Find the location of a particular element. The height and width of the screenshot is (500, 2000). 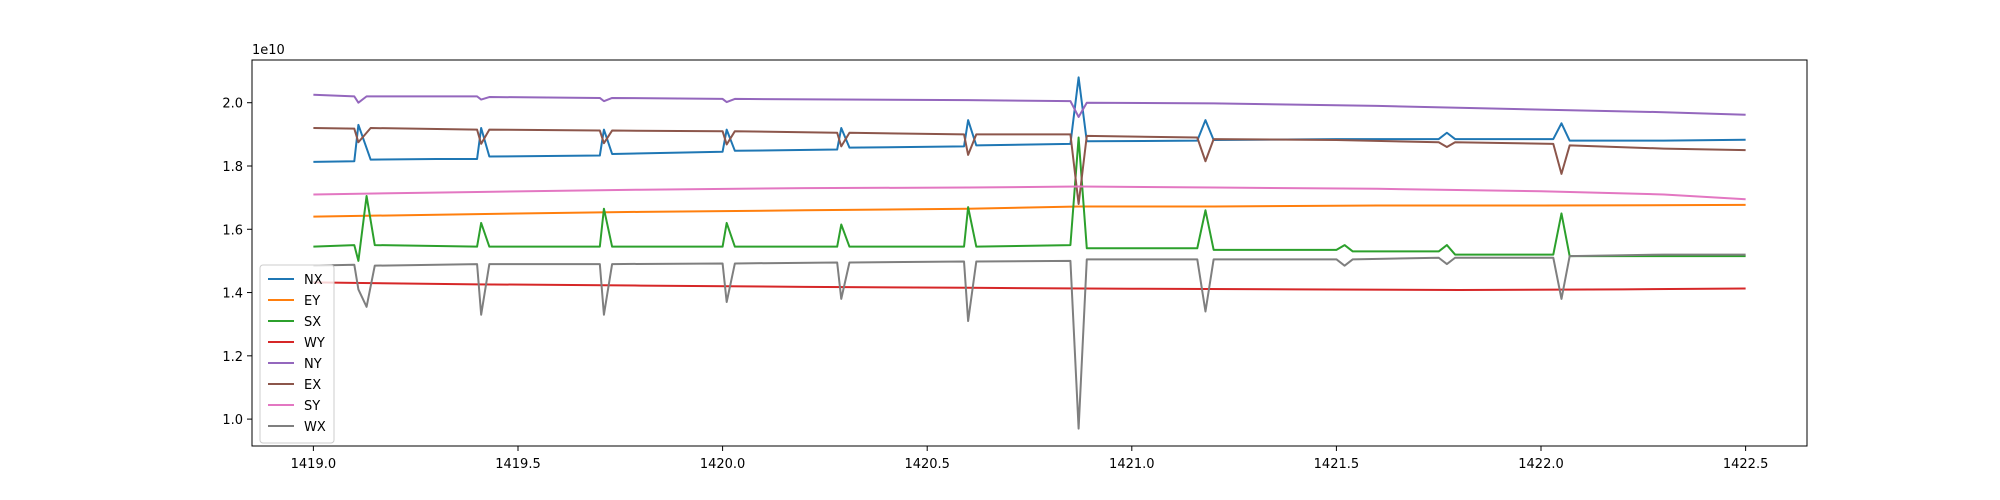

legend-label-ny: NY is located at coordinates (313, 364).